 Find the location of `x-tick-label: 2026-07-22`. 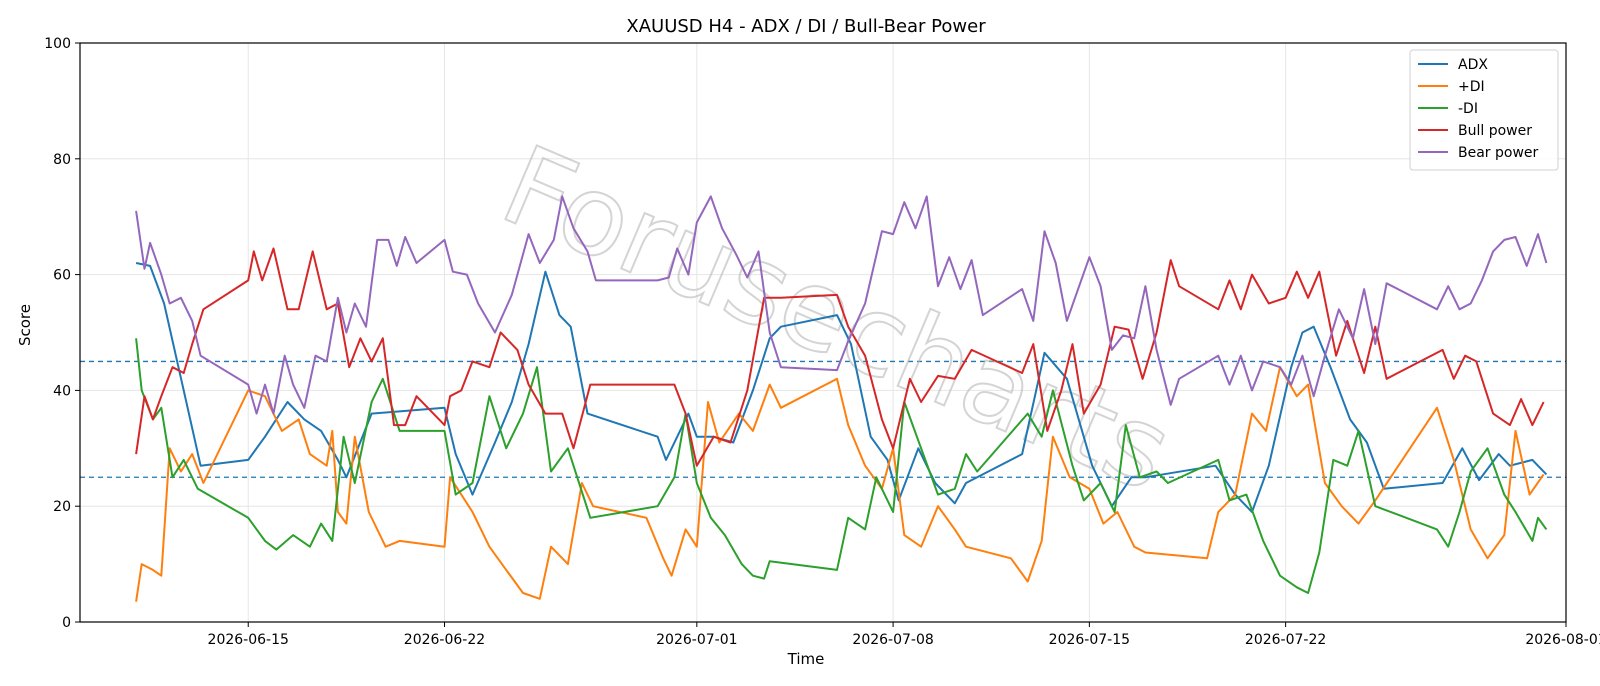

x-tick-label: 2026-07-22 is located at coordinates (1285, 640).